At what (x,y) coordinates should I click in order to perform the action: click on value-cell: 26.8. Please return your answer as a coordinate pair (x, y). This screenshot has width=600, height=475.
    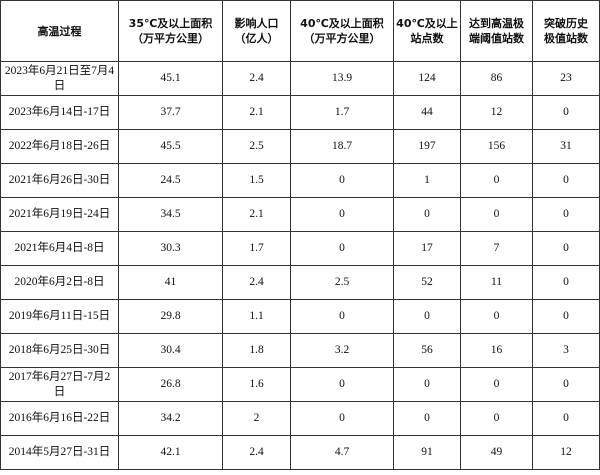
    Looking at the image, I should click on (170, 384).